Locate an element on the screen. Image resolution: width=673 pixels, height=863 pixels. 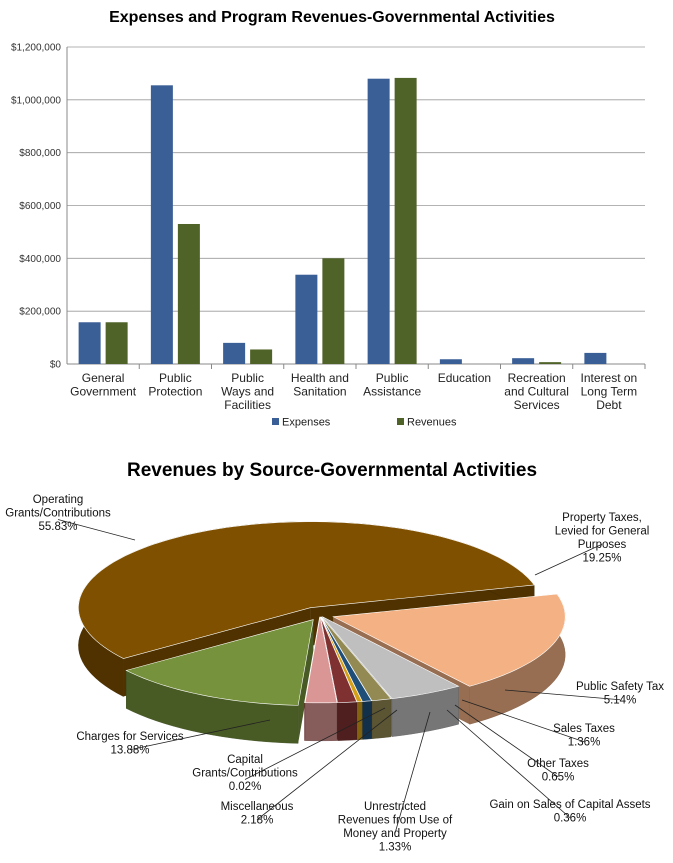
pie-label: Other Taxes is located at coordinates (558, 764).